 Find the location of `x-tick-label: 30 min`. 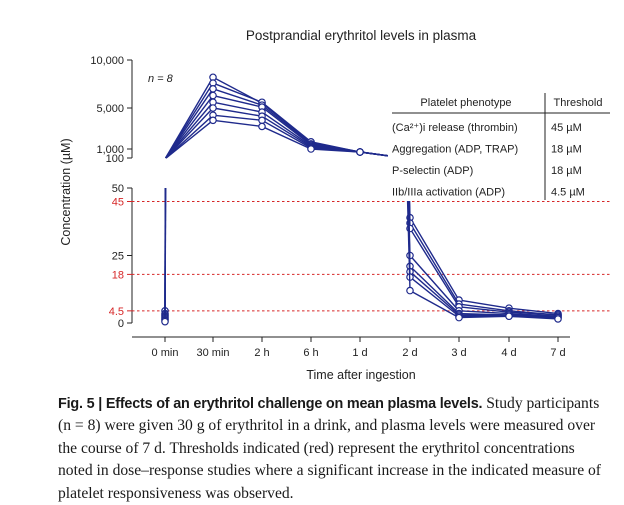

x-tick-label: 30 min is located at coordinates (212, 353).